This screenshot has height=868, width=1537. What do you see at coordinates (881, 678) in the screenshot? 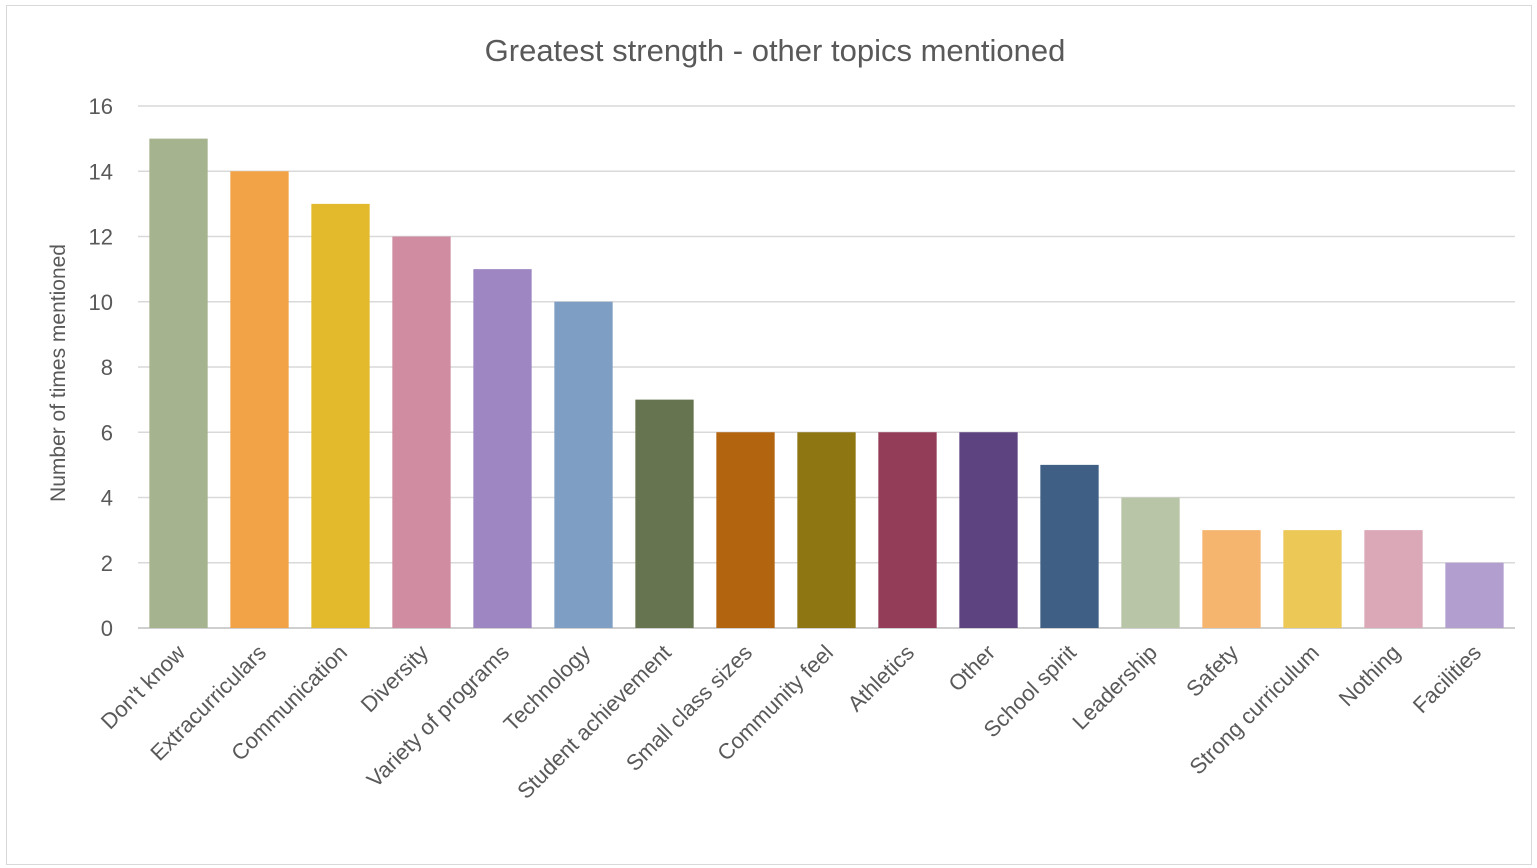
I see `x-tick-label: Athletics` at bounding box center [881, 678].